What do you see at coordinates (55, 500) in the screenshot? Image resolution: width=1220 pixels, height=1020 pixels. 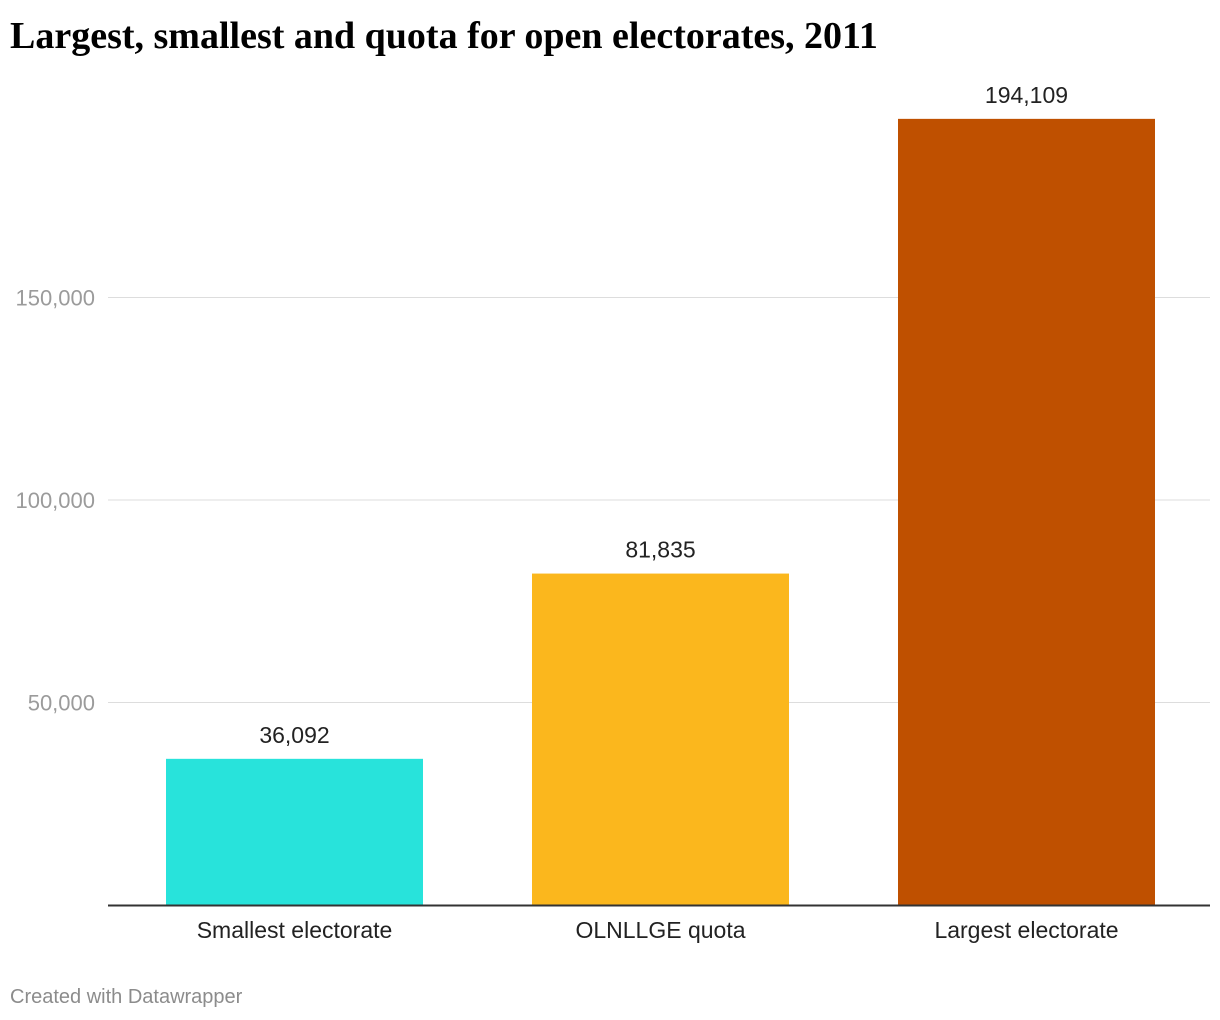 I see `y-tick-label: 100,000` at bounding box center [55, 500].